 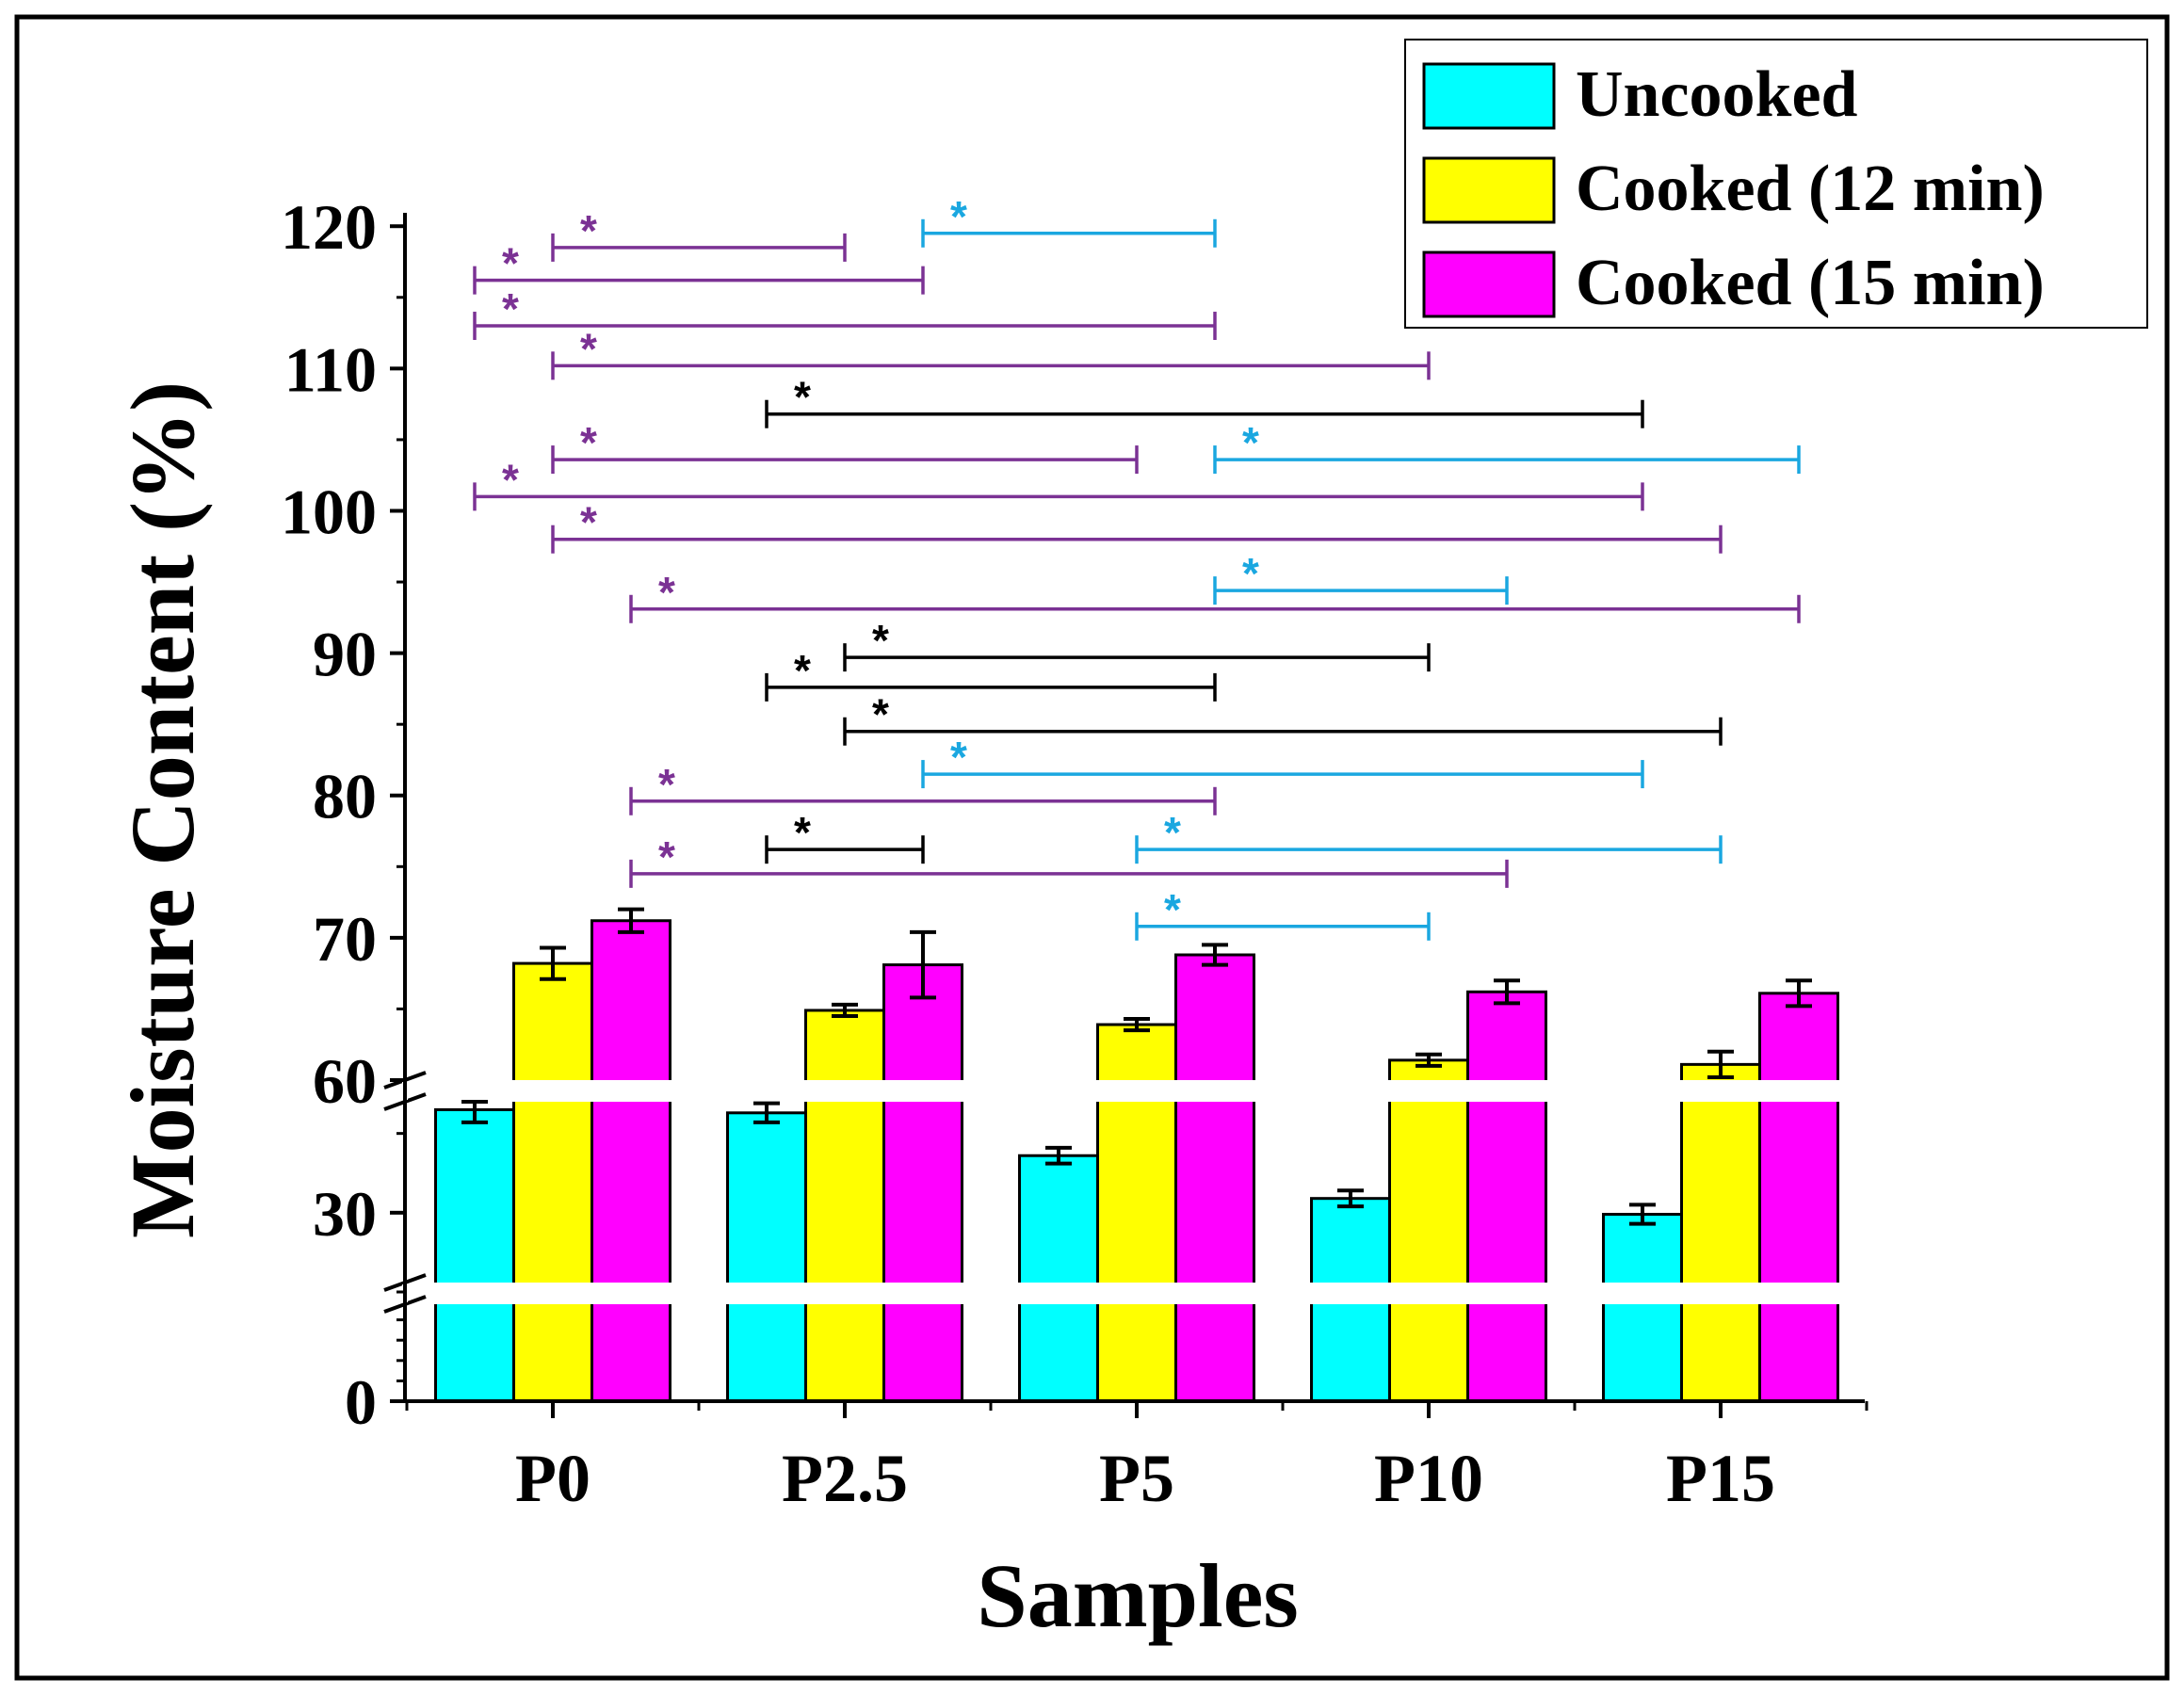 What do you see at coordinates (1428, 1231) in the screenshot?
I see `bar-cooked-12-min--p10` at bounding box center [1428, 1231].